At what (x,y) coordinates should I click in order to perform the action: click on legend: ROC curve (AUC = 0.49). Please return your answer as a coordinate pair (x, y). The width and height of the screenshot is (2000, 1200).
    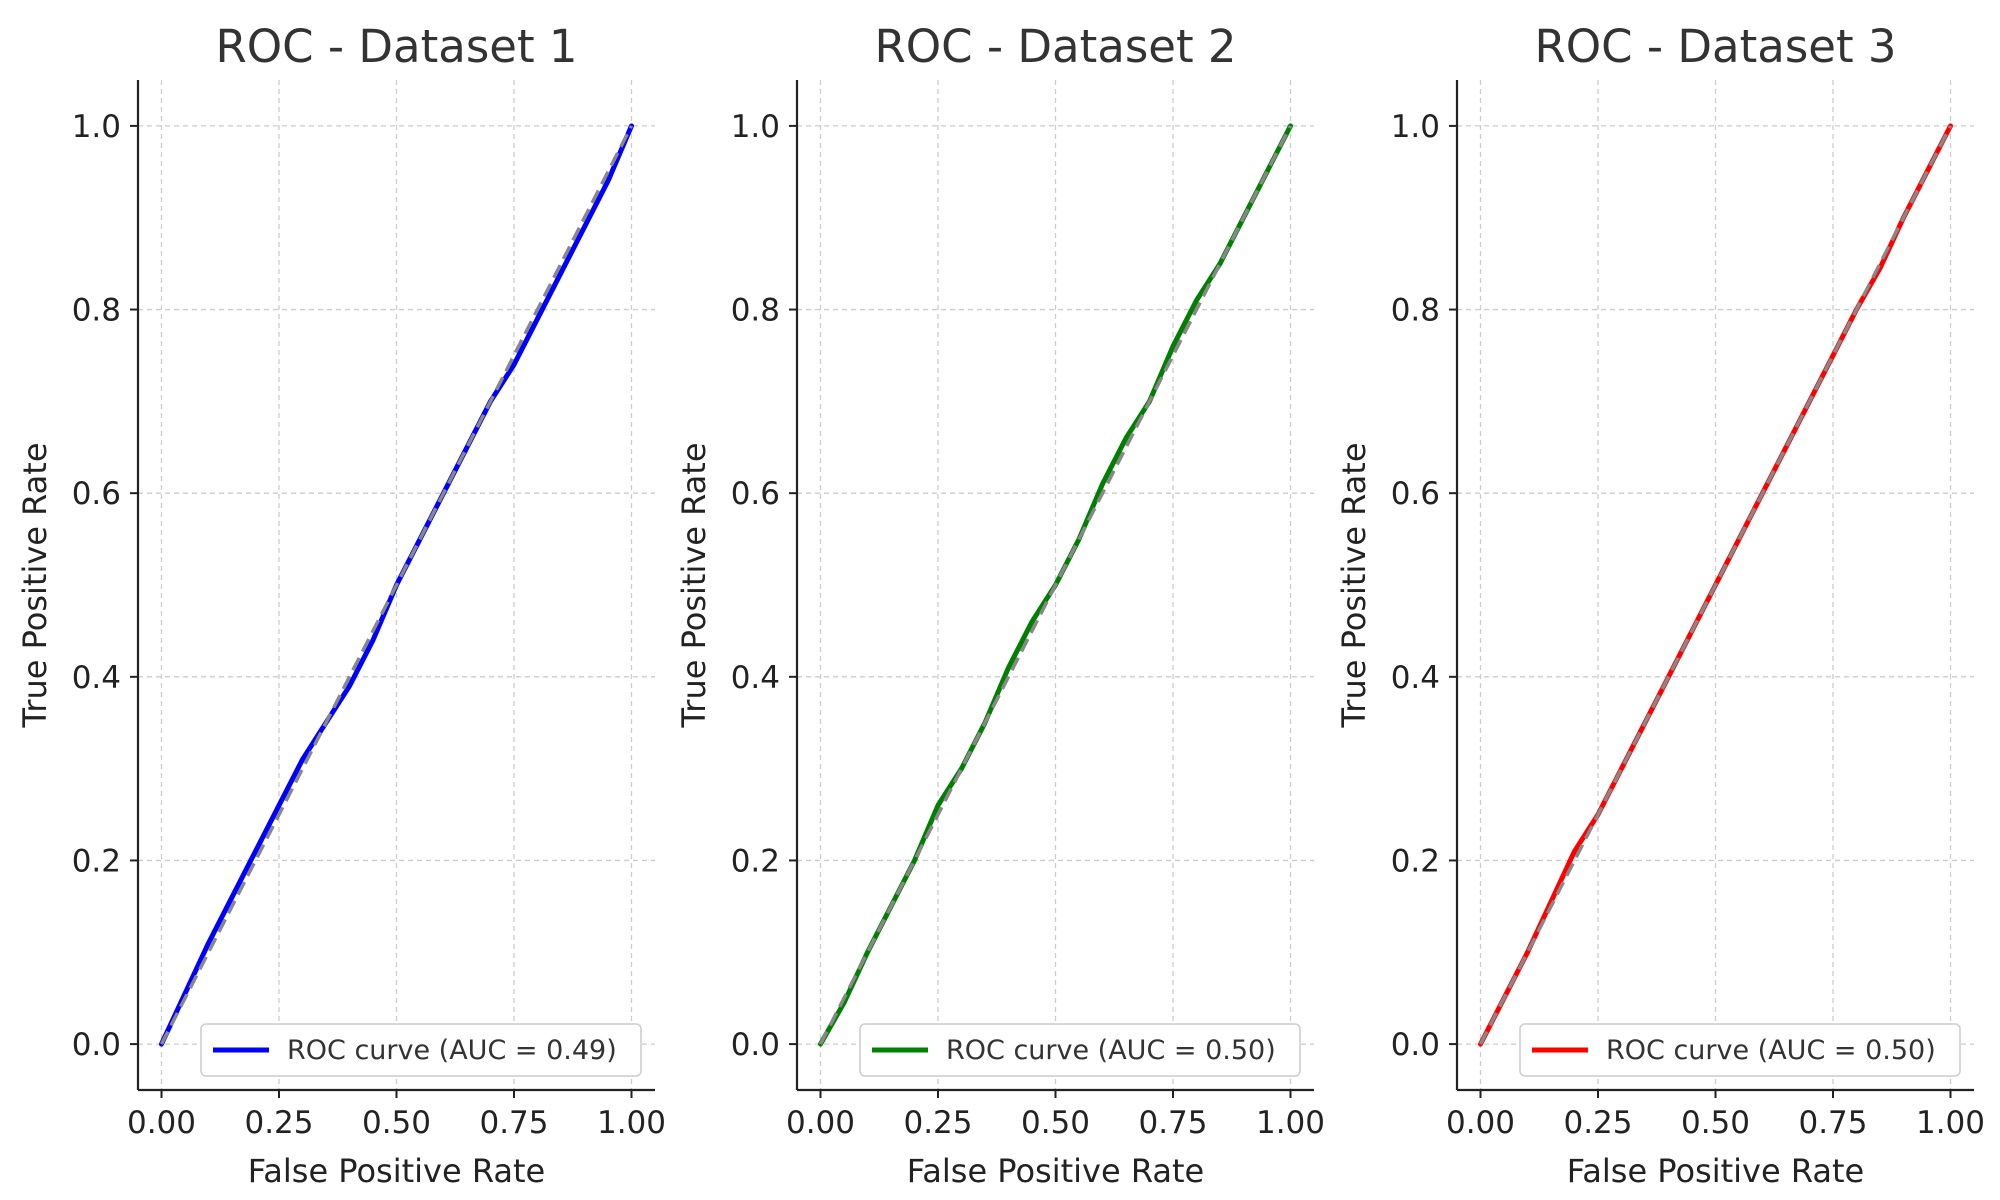
    Looking at the image, I should click on (421, 1050).